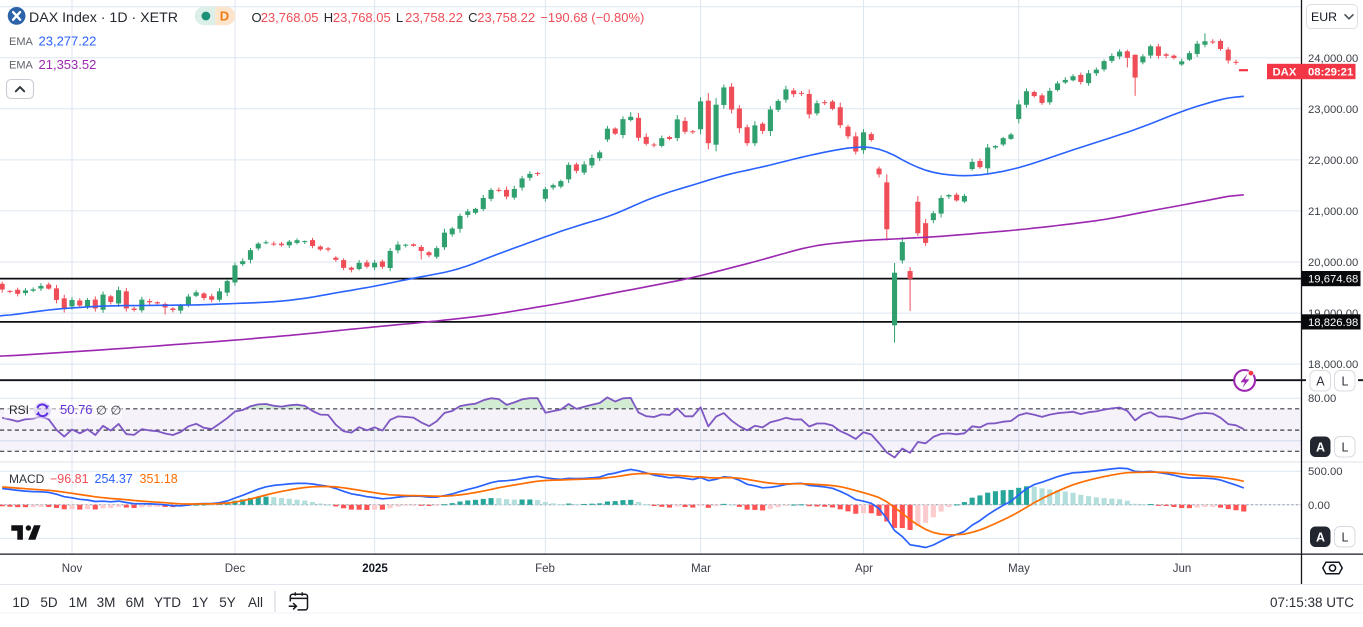 This screenshot has height=627, width=1363. I want to click on svg-text: YTD, so click(167, 602).